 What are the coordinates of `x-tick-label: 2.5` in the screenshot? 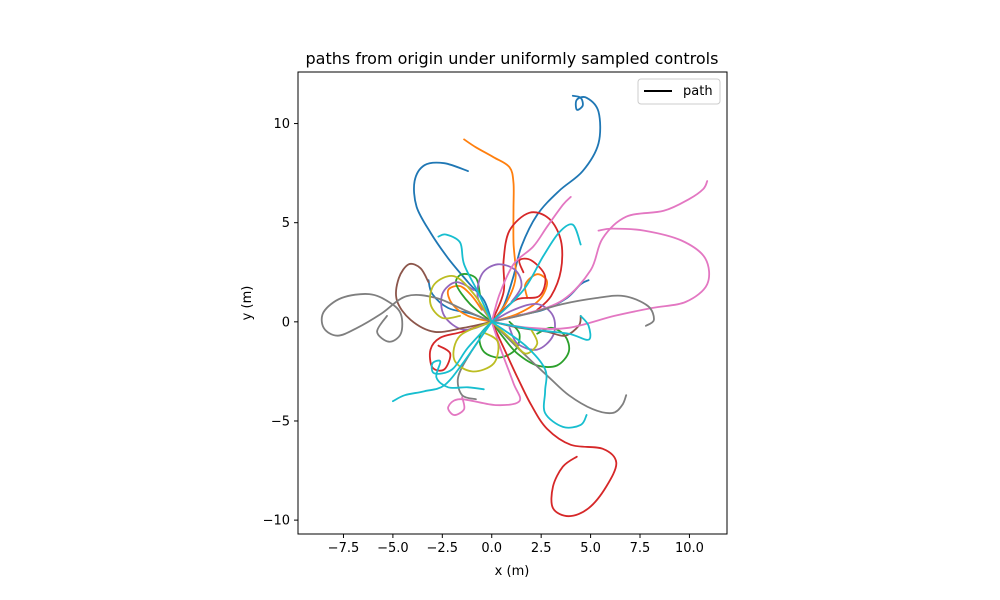 It's located at (541, 548).